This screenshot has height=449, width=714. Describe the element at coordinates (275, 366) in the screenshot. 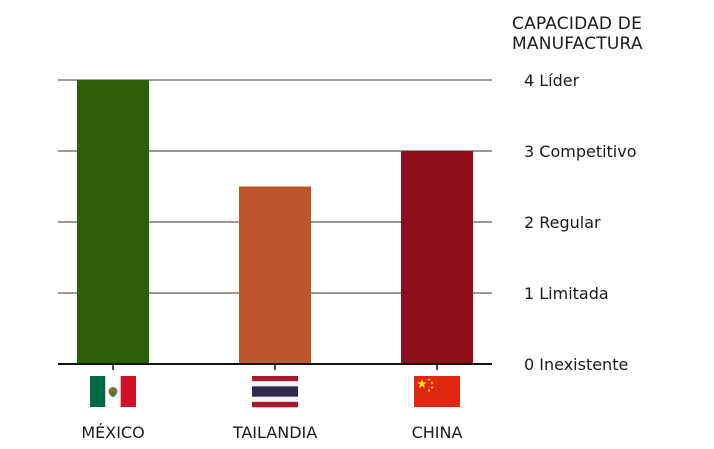

I see `x-axis` at that location.